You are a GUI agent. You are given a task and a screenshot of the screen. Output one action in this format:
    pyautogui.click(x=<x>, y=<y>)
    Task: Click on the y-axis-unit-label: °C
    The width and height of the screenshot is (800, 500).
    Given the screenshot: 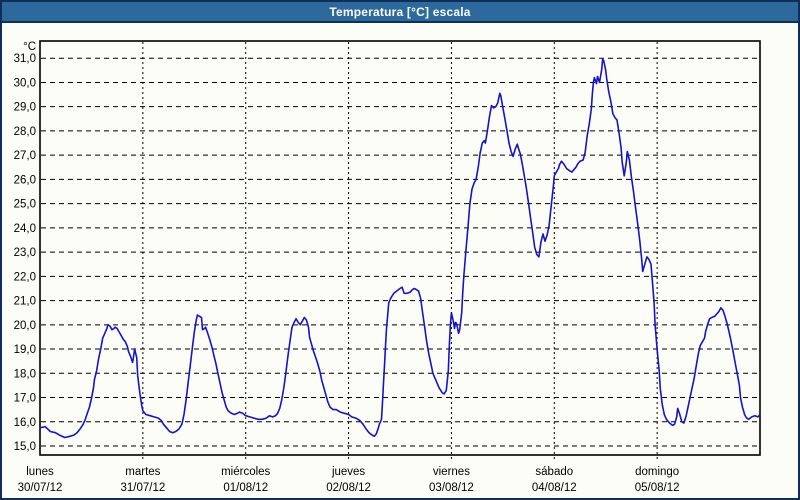 What is the action you would take?
    pyautogui.click(x=29, y=47)
    